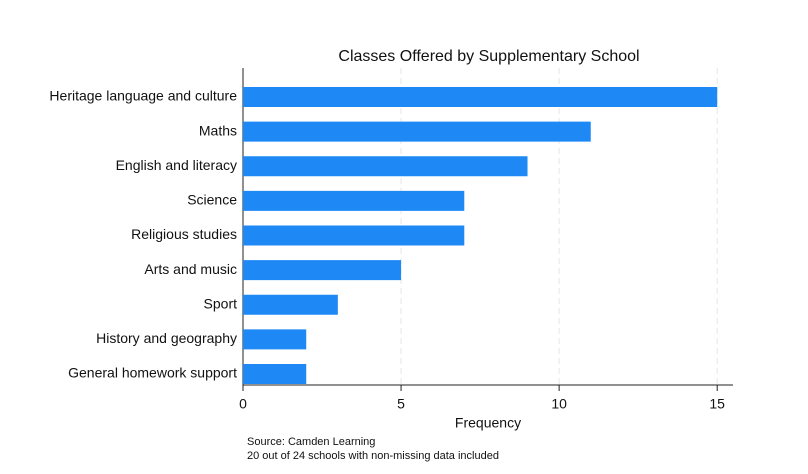  What do you see at coordinates (143, 96) in the screenshot?
I see `y-tick-label: Heritage language and culture` at bounding box center [143, 96].